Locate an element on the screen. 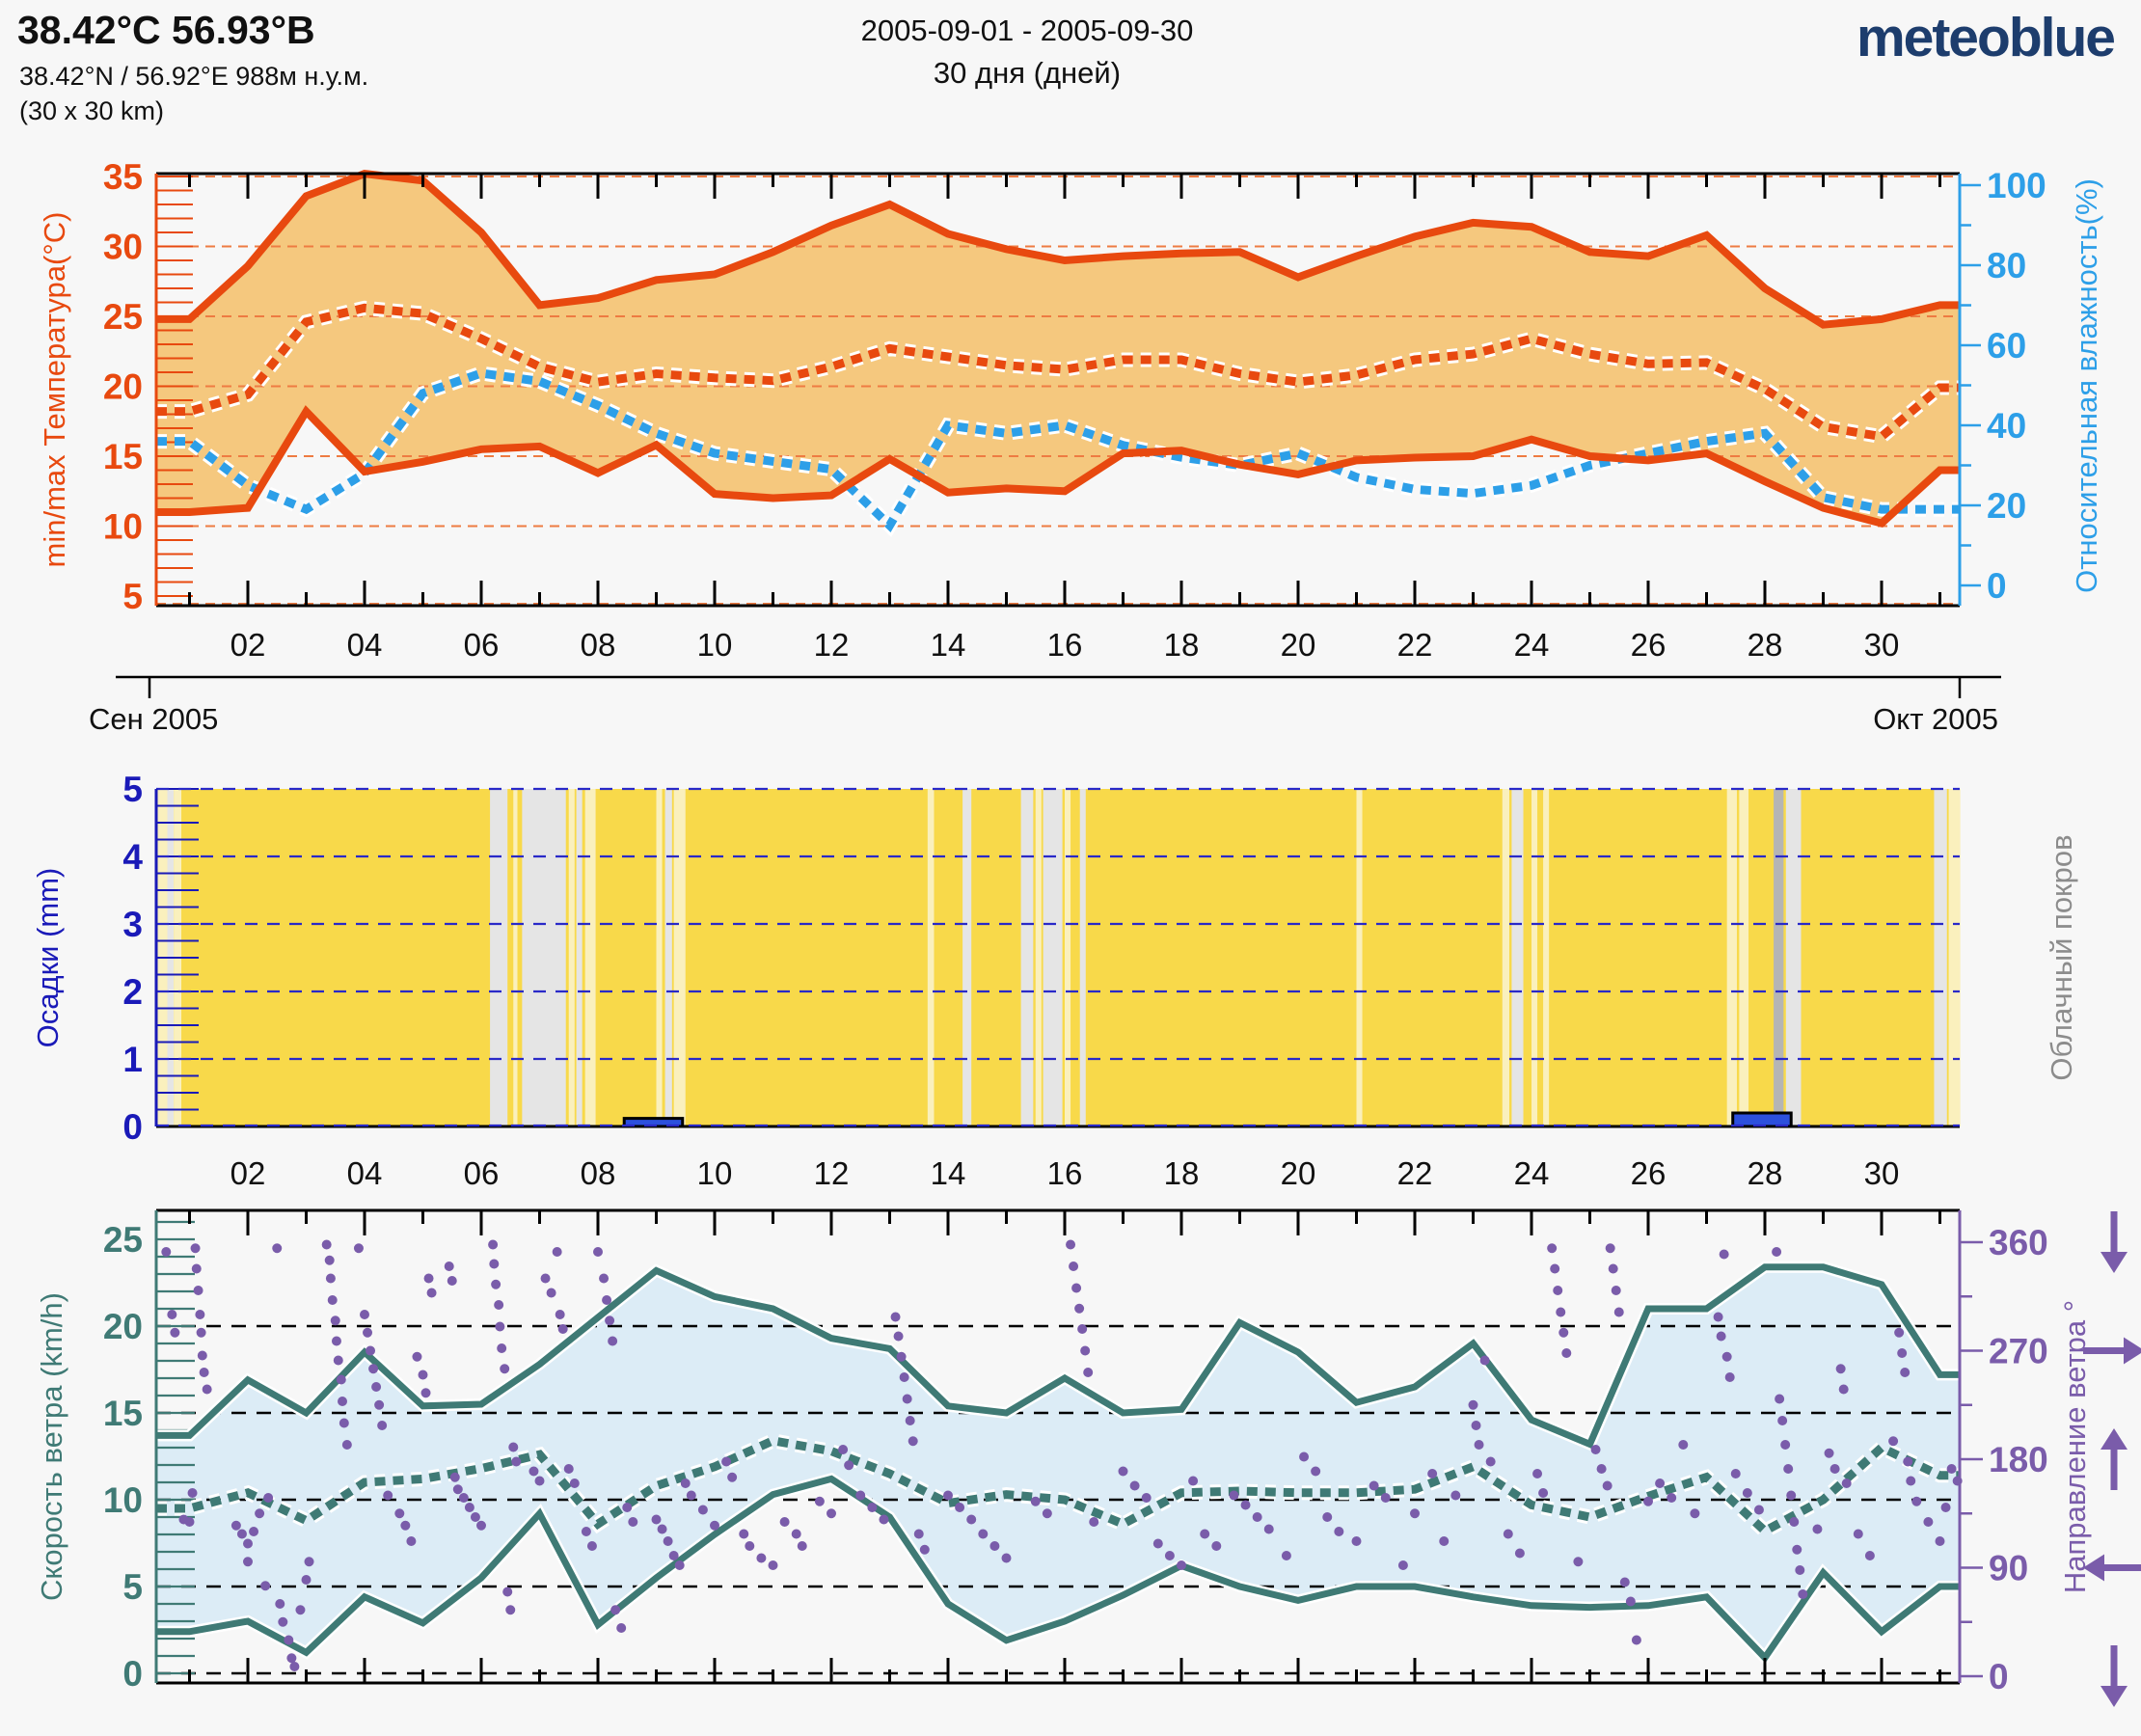 This screenshot has height=1736, width=2141. meteoblue-logo: meteoblue is located at coordinates (1986, 37).